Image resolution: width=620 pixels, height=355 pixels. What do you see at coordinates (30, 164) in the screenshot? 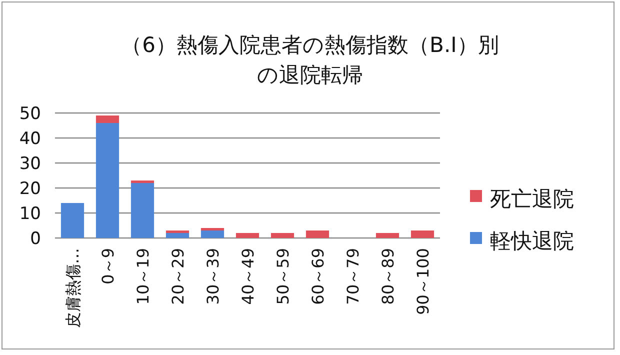
I see `y-tick-label: 30` at bounding box center [30, 164].